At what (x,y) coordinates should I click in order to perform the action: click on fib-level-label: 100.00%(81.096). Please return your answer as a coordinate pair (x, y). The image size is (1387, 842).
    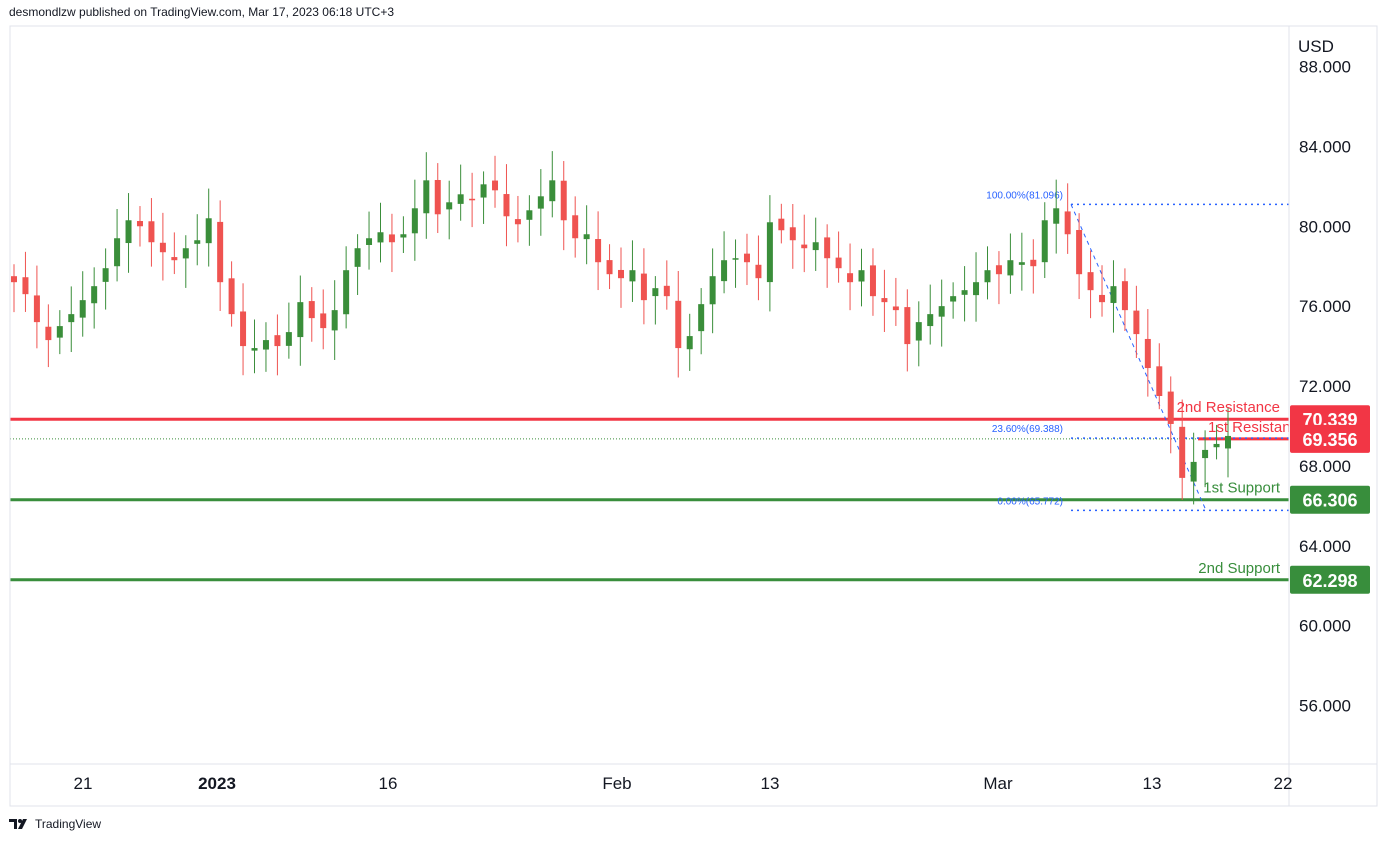
    Looking at the image, I should click on (1024, 195).